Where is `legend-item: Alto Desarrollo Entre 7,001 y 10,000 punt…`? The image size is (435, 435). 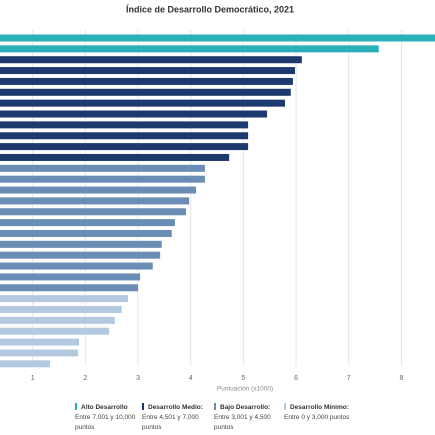 legend-item: Alto Desarrollo Entre 7,001 y 10,000 punt… is located at coordinates (109, 418).